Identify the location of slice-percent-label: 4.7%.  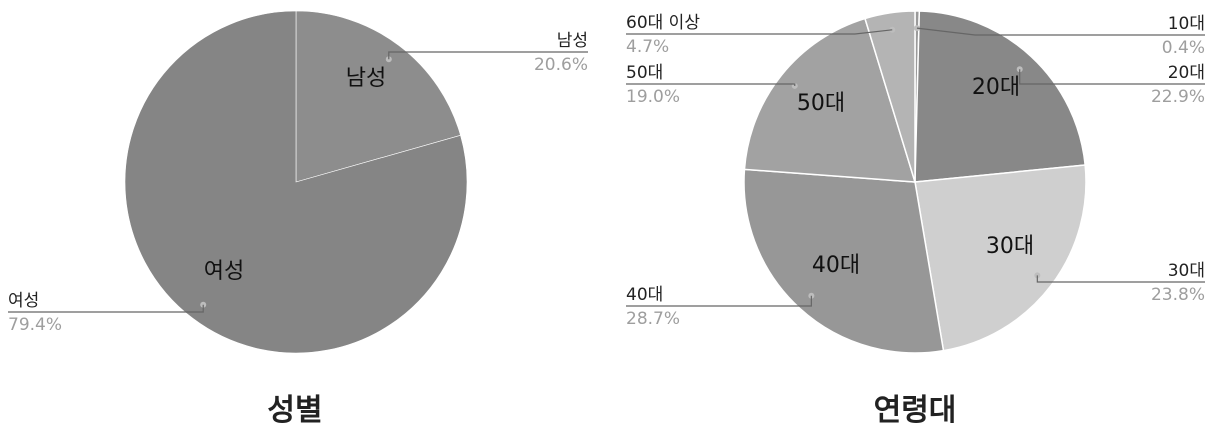
(647, 47).